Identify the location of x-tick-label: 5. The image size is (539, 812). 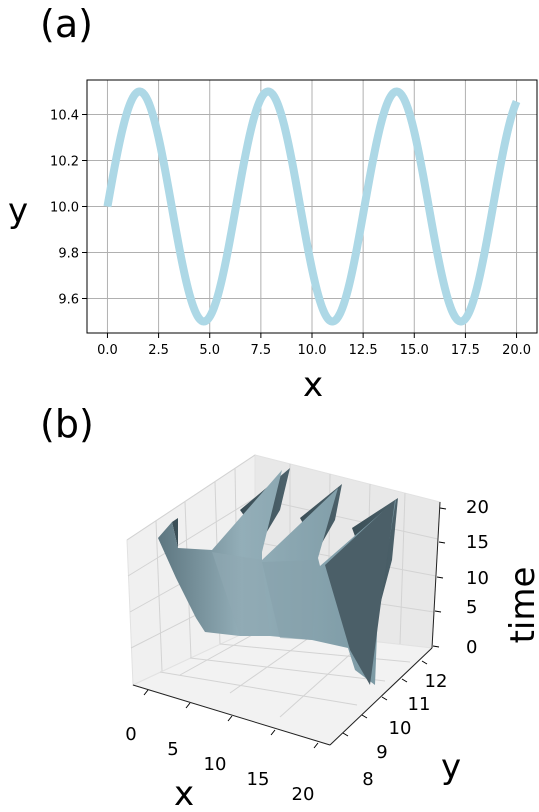
(172, 749).